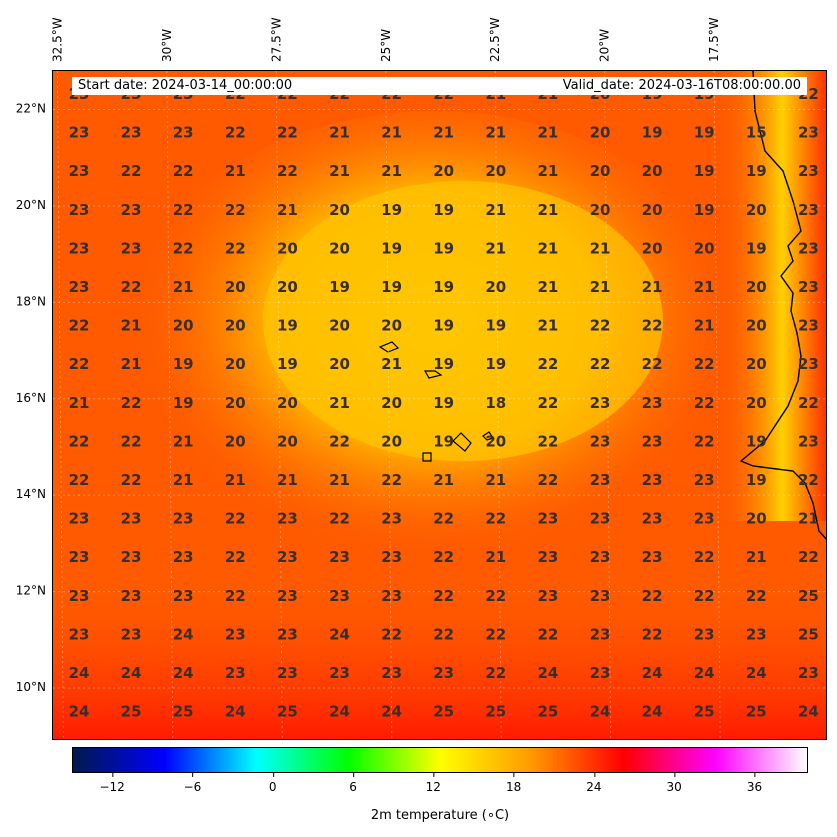 The height and width of the screenshot is (837, 837). I want to click on longitude-label: 30°W, so click(167, 45).